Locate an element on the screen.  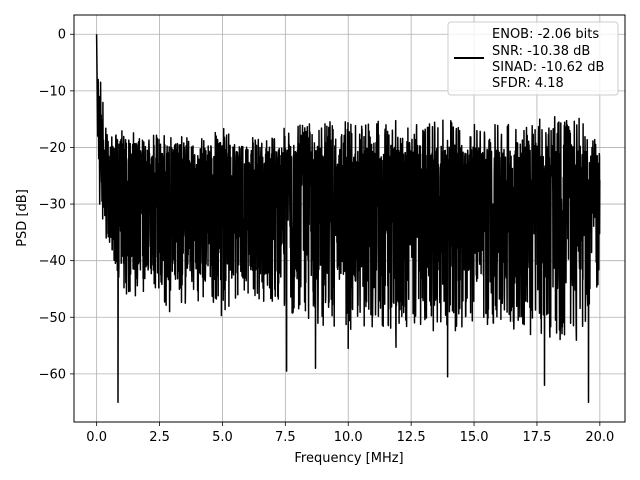
x-ticks: 0.0 2.5 5.0 7.5 10.0 12.5 15.0 17.5 20.0 is located at coordinates (350, 433).